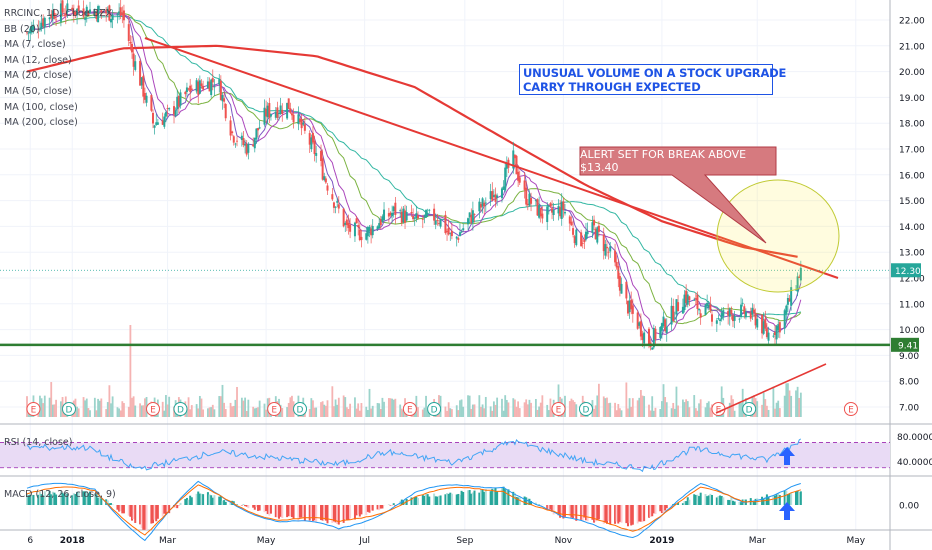  What do you see at coordinates (22, 29) in the screenshot?
I see `legend-item-bb: BB (20)` at bounding box center [22, 29].